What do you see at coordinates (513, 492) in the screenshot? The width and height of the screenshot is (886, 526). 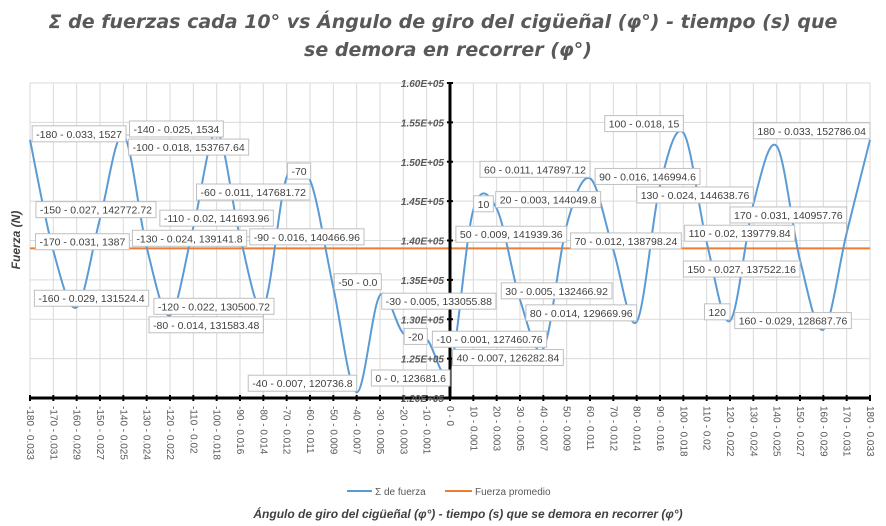 I see `legend-label-average: Fuerza promedio` at bounding box center [513, 492].